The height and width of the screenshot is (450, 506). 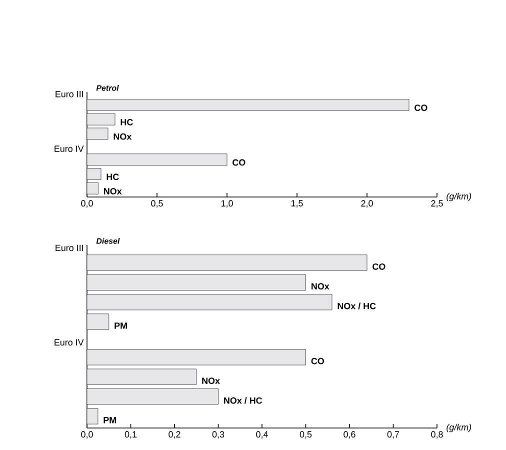 What do you see at coordinates (112, 177) in the screenshot?
I see `text: HC` at bounding box center [112, 177].